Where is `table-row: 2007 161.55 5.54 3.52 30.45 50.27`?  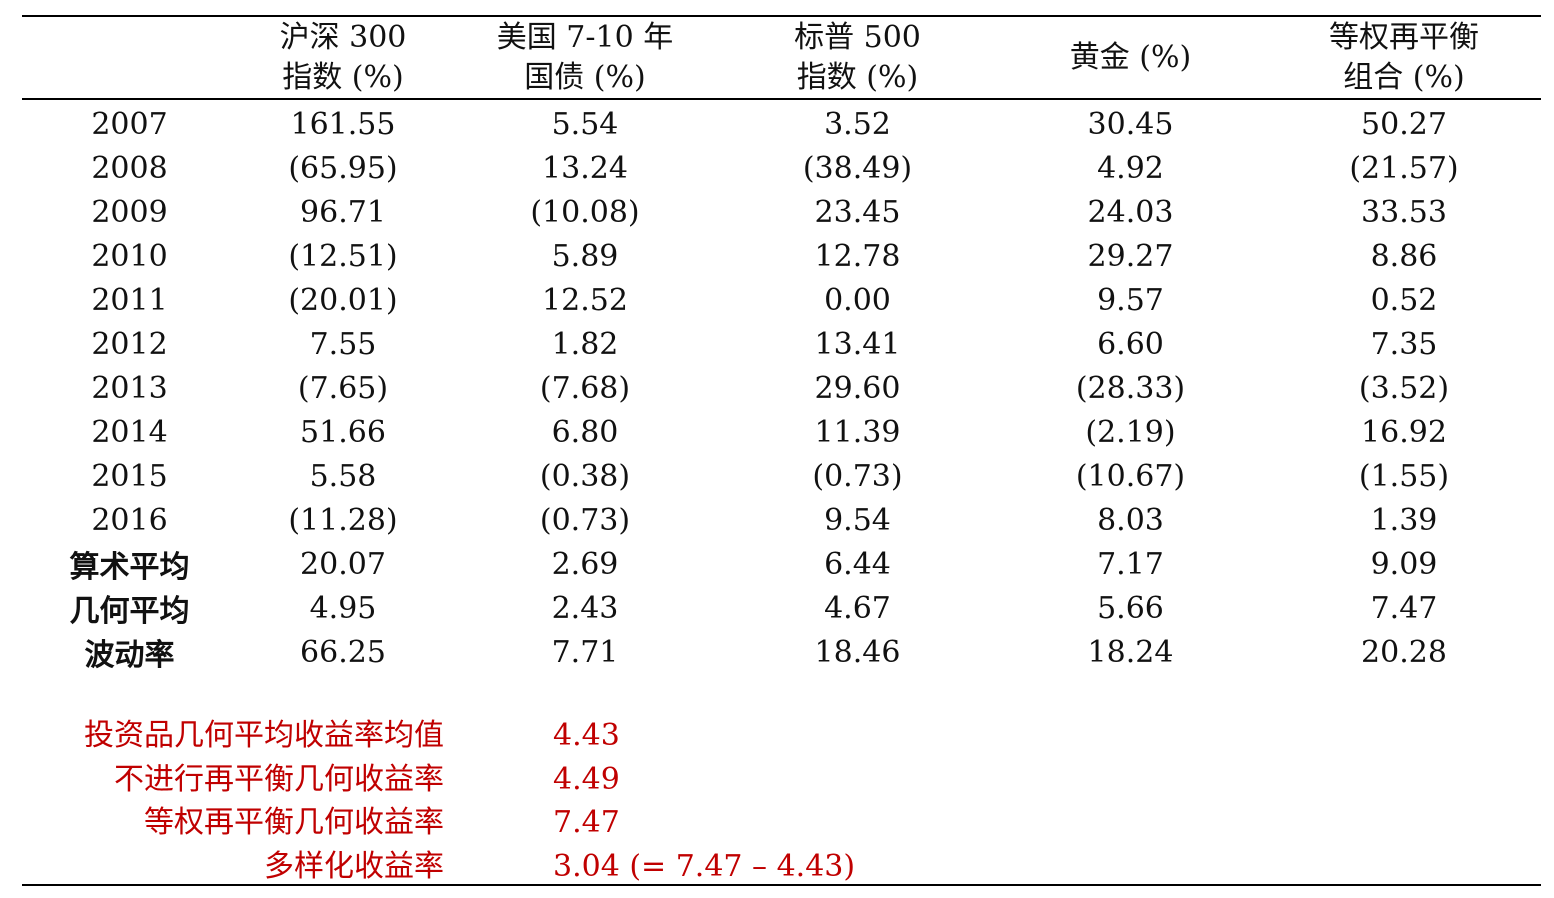
table-row: 2007 161.55 5.54 3.52 30.45 50.27 is located at coordinates (781, 122).